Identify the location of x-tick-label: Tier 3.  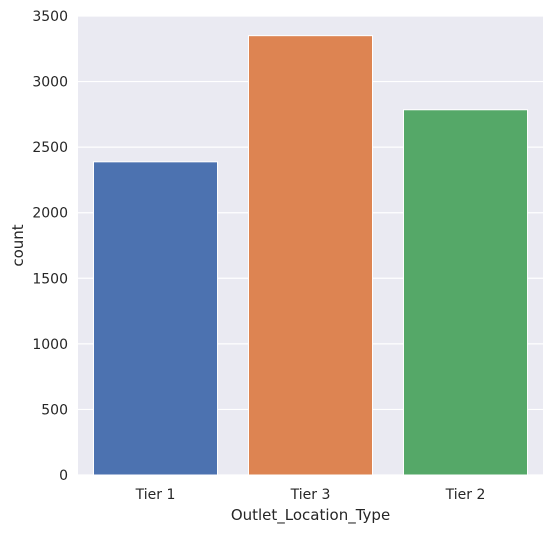
(310, 495).